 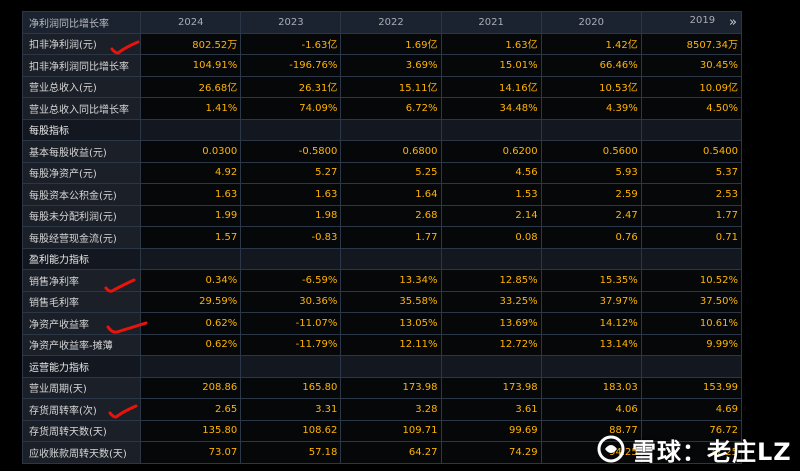 I want to click on value-cell: 5.37, so click(x=691, y=172).